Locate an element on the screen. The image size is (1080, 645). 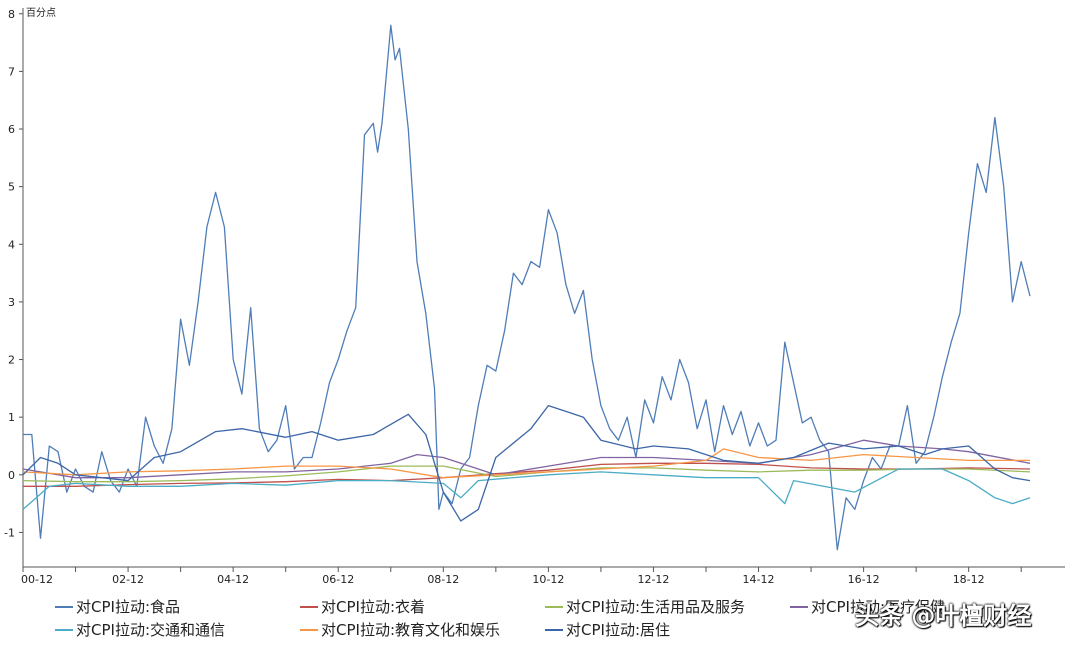
y-tick-label: 0 is located at coordinates (11, 475).